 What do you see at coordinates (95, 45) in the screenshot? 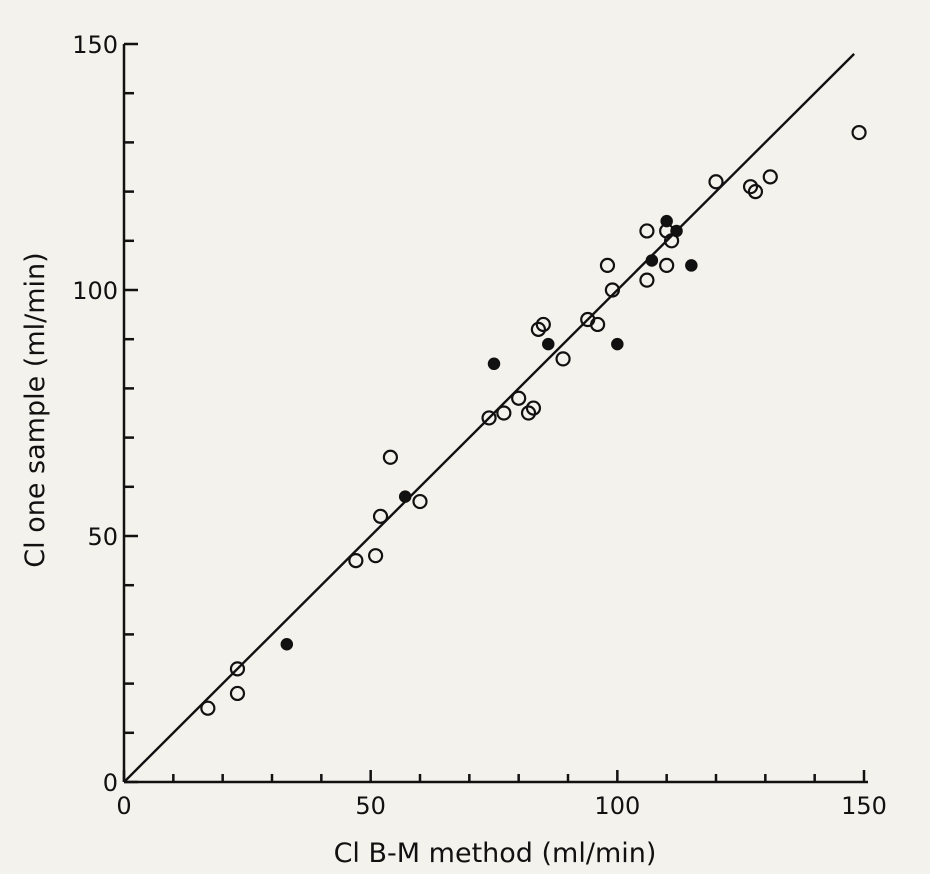
I see `y-tick-label: 150` at bounding box center [95, 45].